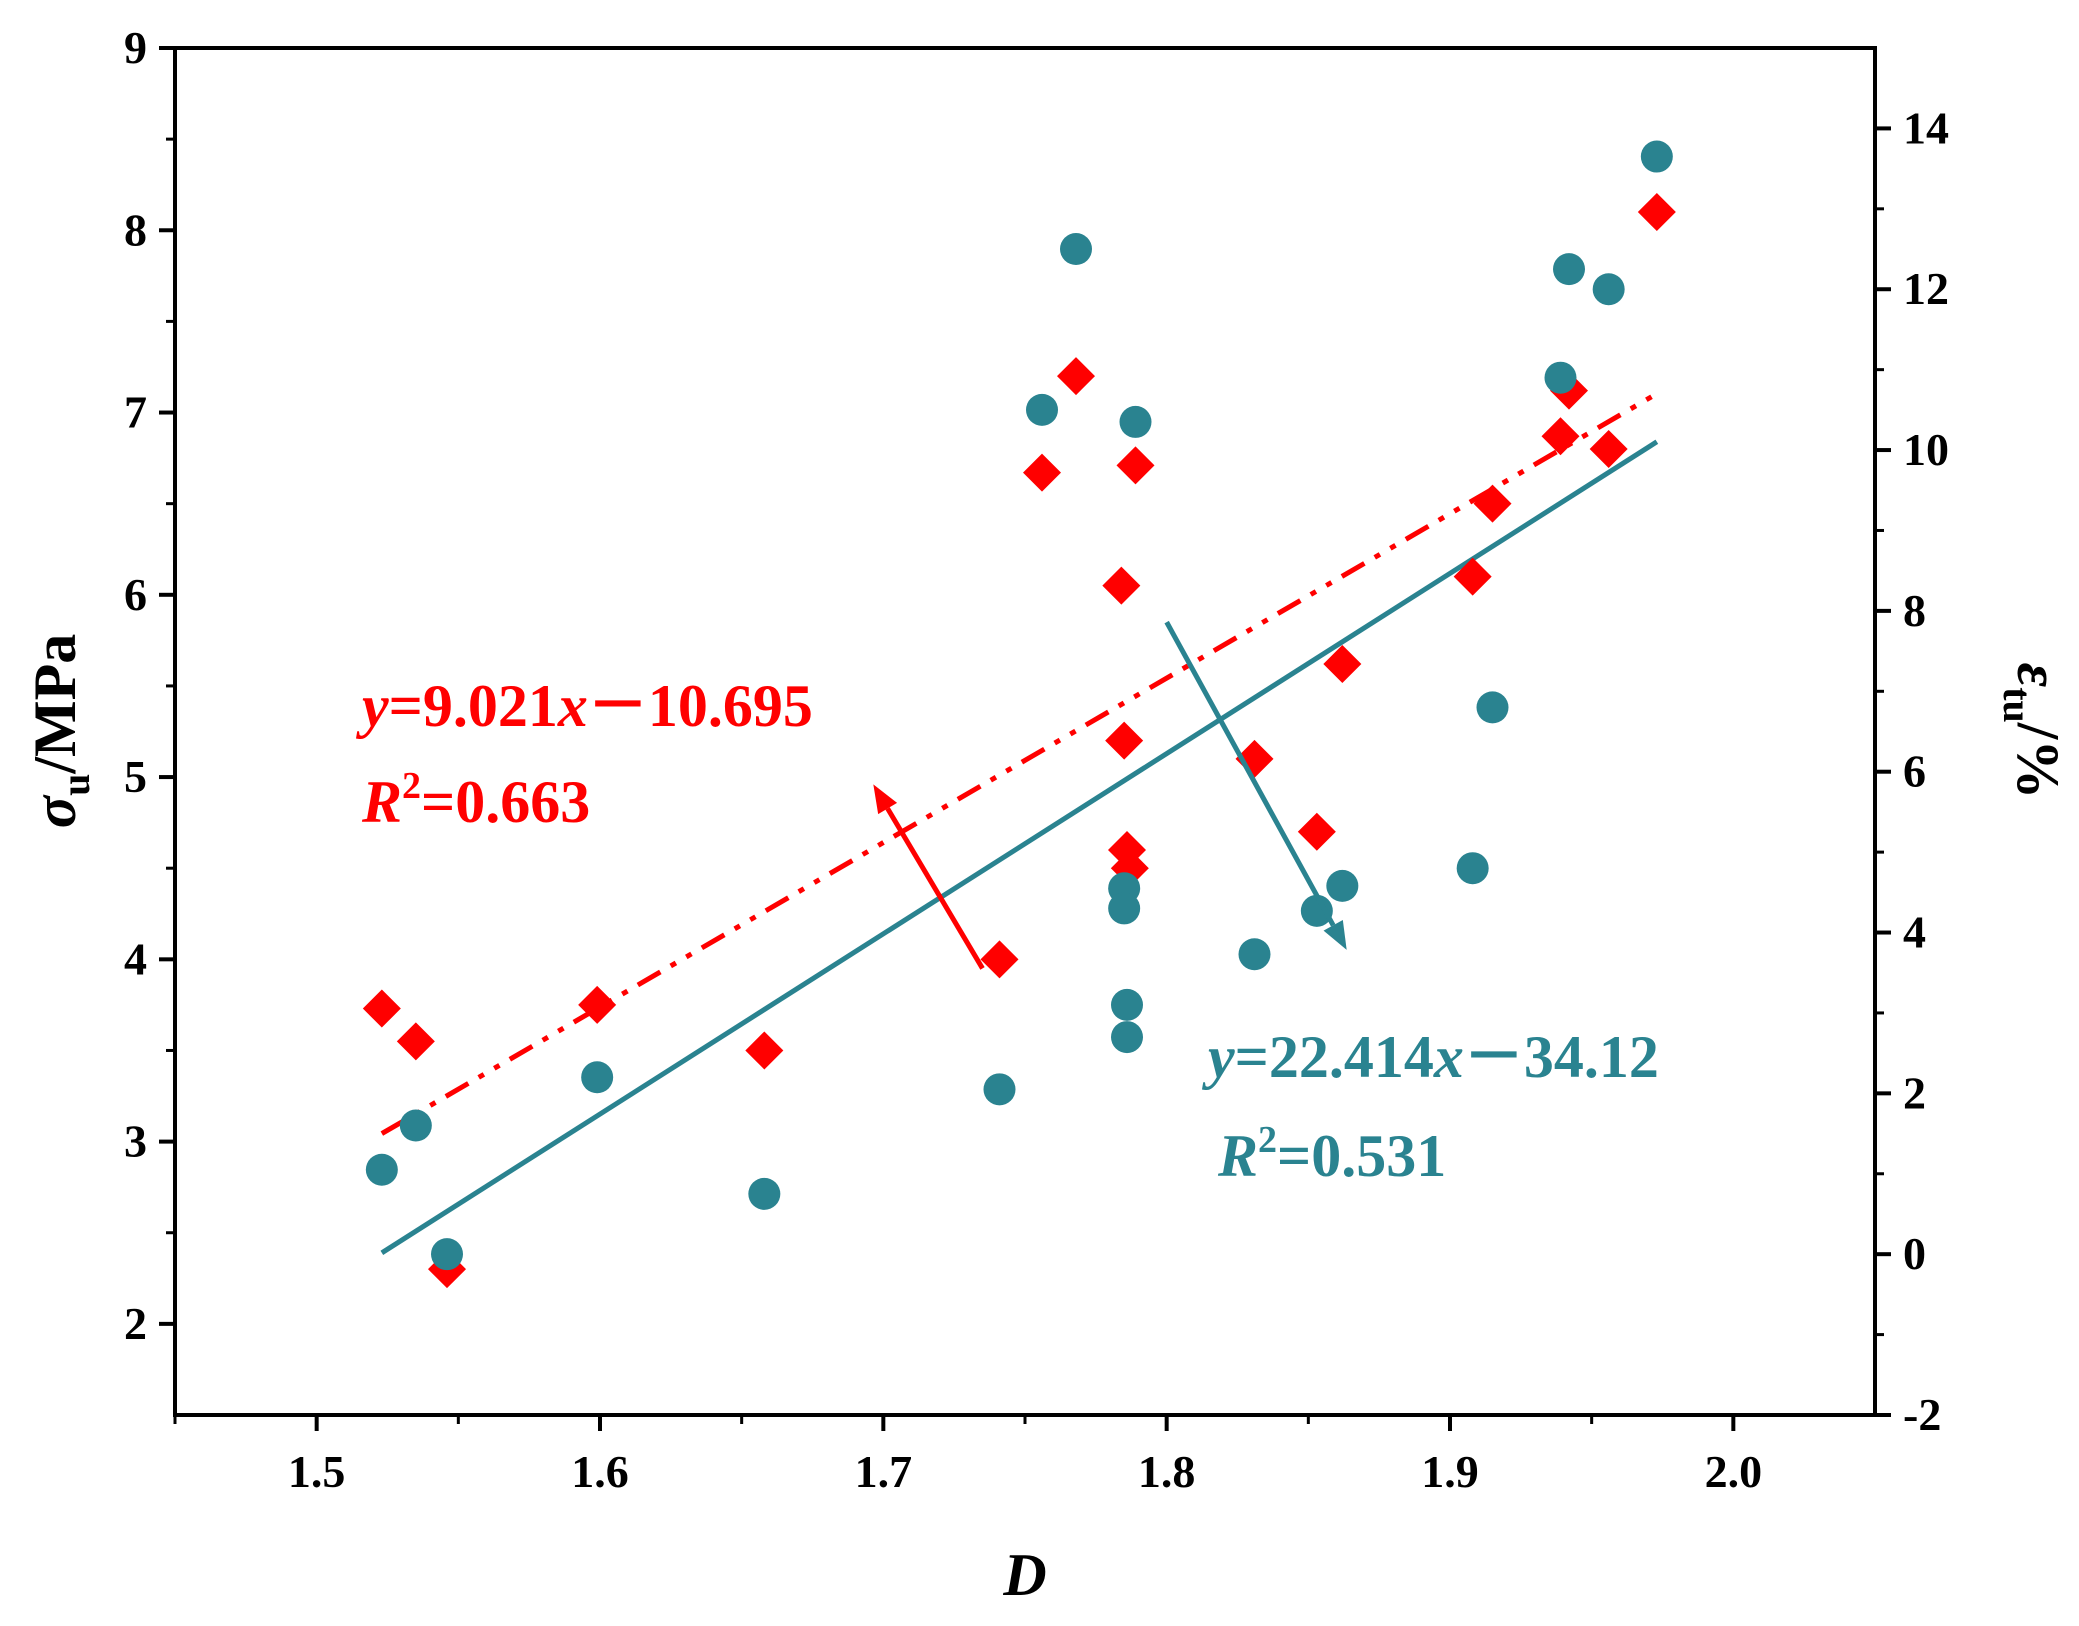  Describe the element at coordinates (1926, 288) in the screenshot. I see `y-right-tick-label: 12` at that location.